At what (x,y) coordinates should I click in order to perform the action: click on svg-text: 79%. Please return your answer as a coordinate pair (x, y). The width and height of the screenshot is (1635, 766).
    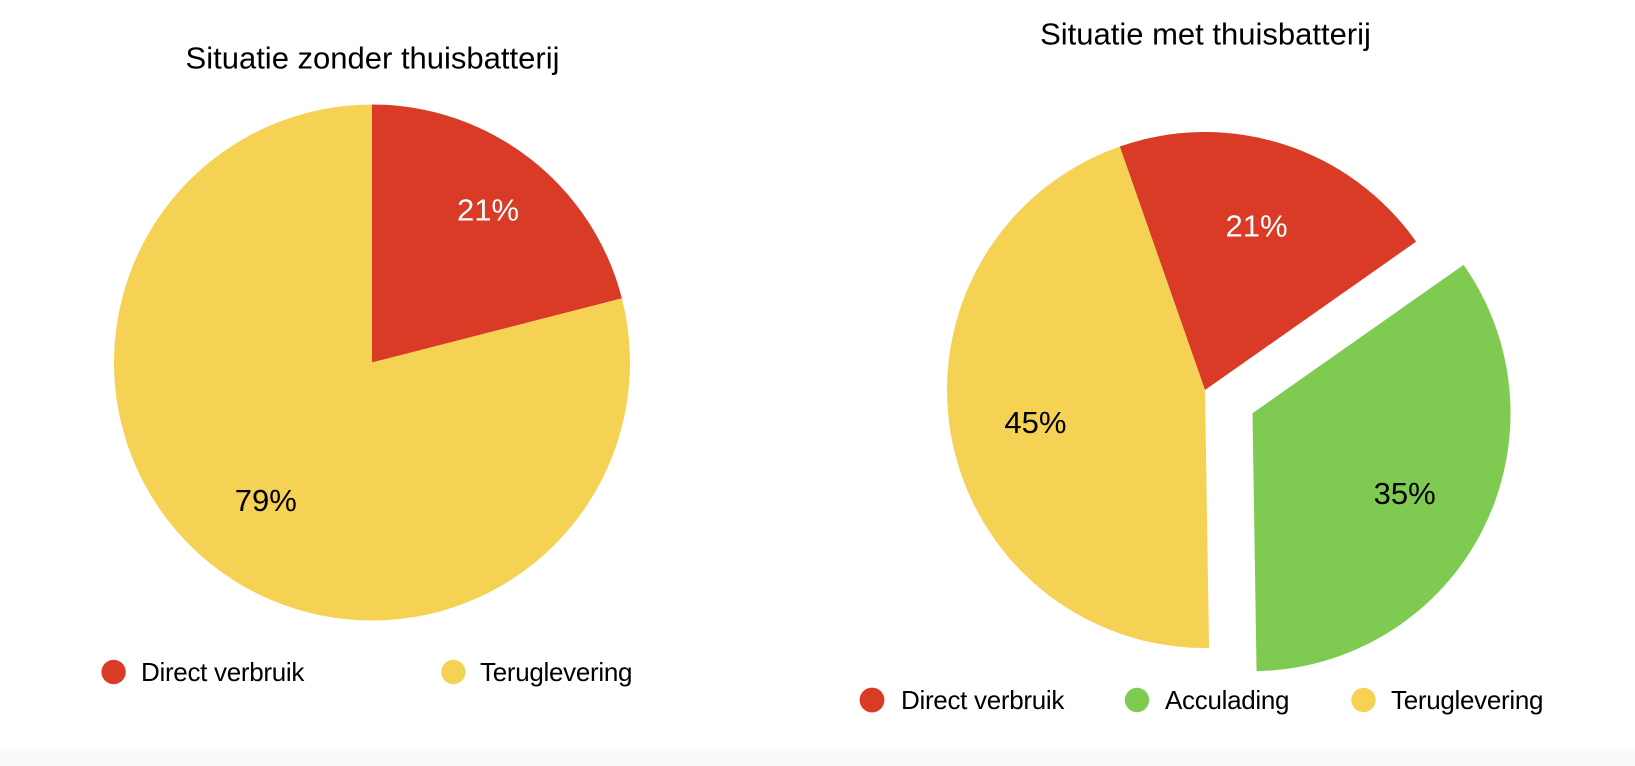
    Looking at the image, I should click on (266, 500).